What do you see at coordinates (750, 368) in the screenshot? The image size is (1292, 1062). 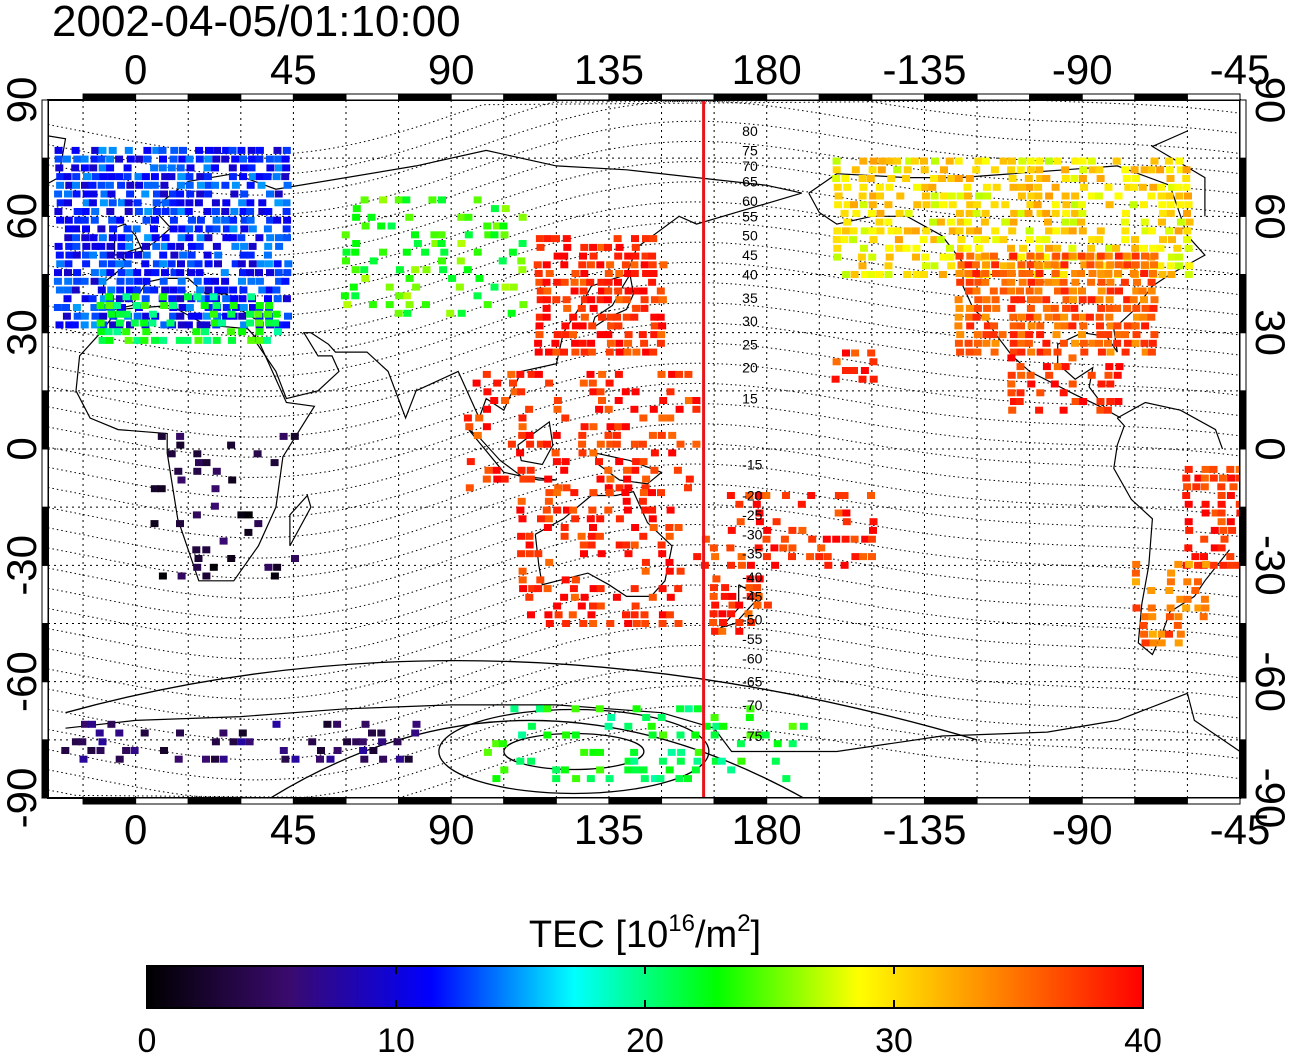 I see `contour-label: 20` at bounding box center [750, 368].